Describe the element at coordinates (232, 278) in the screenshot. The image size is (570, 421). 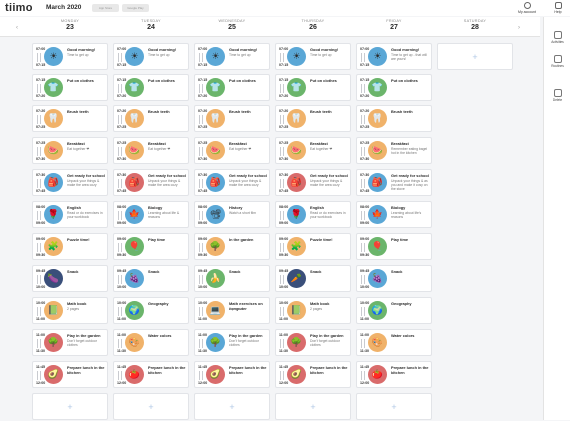
I see `activity-card: 09:45 10:00 🍌 Snack` at that location.